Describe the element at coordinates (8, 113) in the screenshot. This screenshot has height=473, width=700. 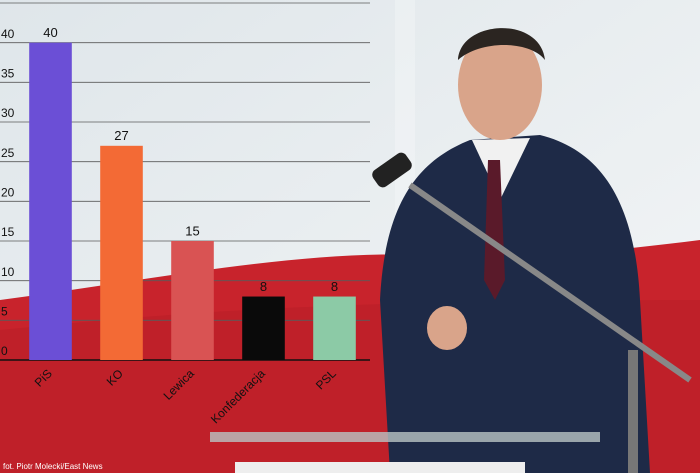
I see `y-tick-label: 30` at that location.